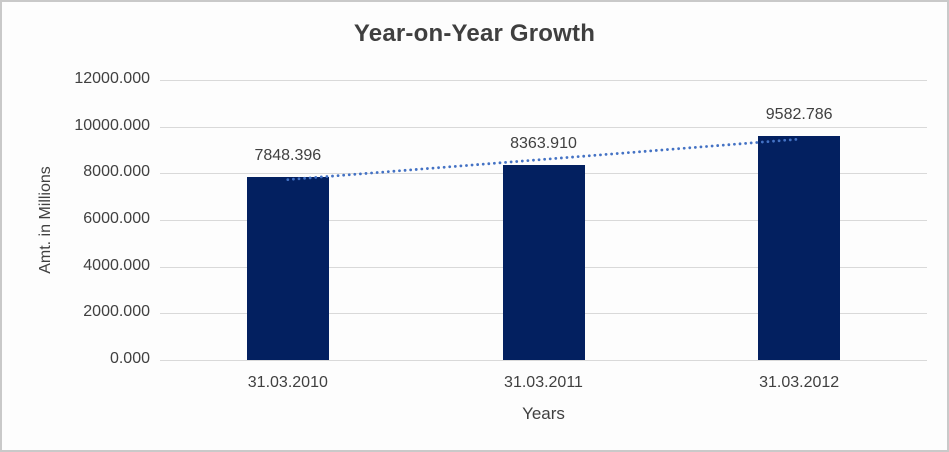 Image resolution: width=949 pixels, height=452 pixels. What do you see at coordinates (112, 78) in the screenshot?
I see `y-tick-label: 12000.000` at bounding box center [112, 78].